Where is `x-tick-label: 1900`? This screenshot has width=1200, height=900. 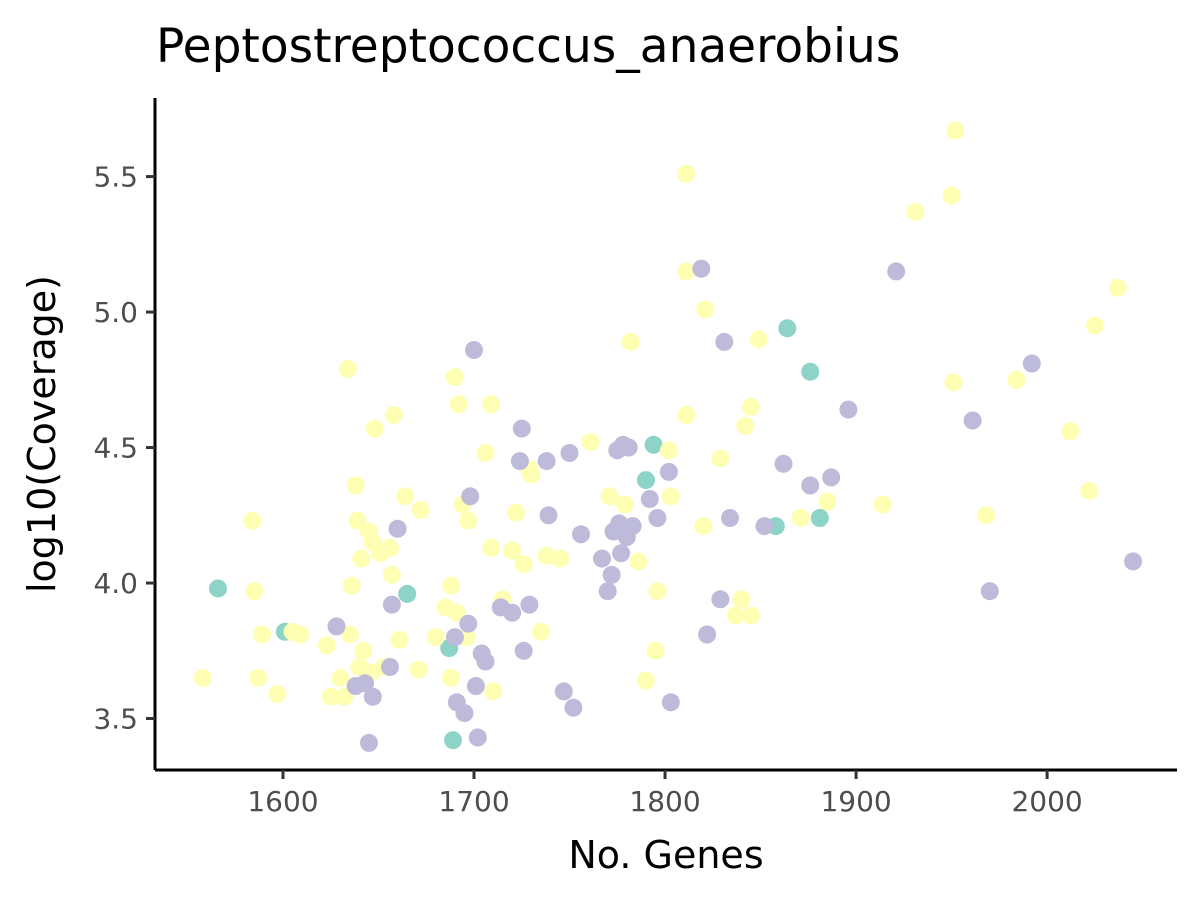
x-tick-label: 1900 is located at coordinates (855, 801).